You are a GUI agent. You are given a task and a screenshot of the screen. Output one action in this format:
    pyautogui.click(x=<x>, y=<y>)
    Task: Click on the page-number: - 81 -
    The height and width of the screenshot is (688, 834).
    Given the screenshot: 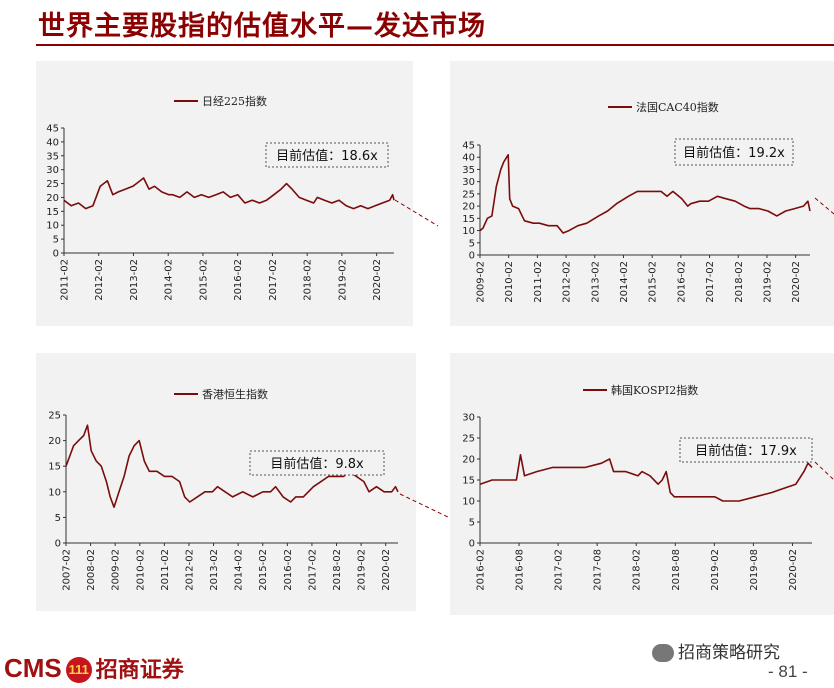 What is the action you would take?
    pyautogui.click(x=788, y=671)
    